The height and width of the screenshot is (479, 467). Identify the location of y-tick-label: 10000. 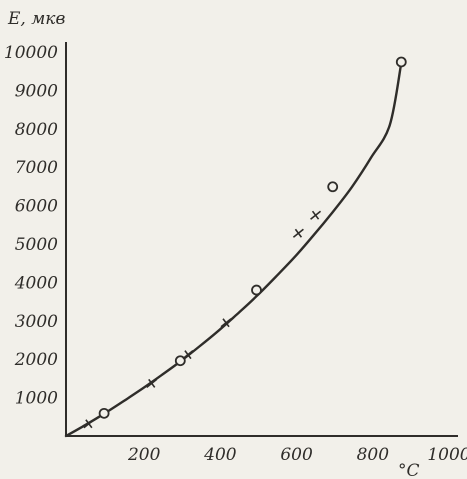
(31, 53).